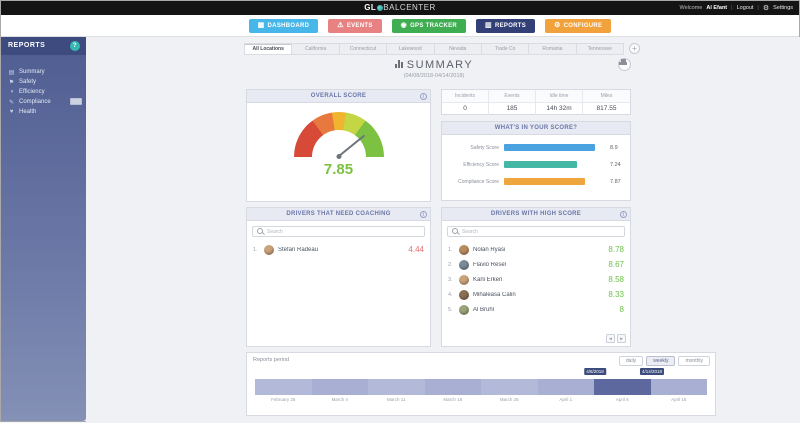  What do you see at coordinates (494, 294) in the screenshot?
I see `driver-name: Mihaleasa Calin` at bounding box center [494, 294].